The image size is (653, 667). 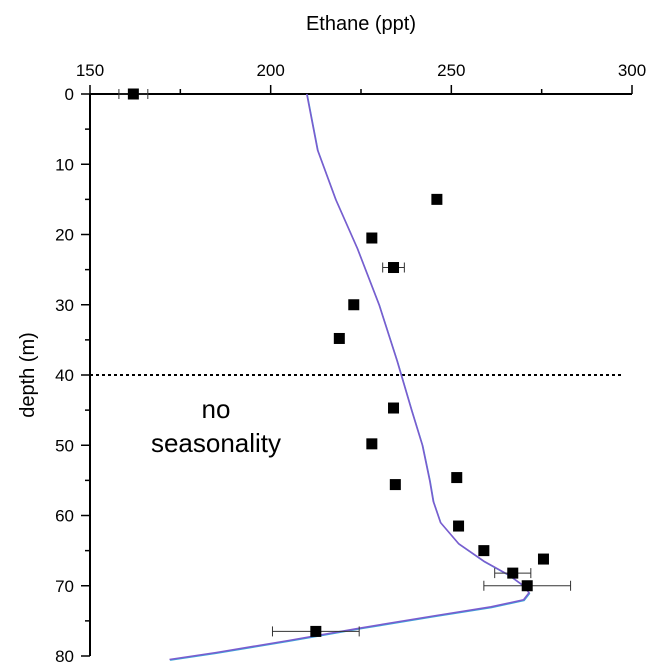 What do you see at coordinates (90, 70) in the screenshot?
I see `x-tick-label: 150` at bounding box center [90, 70].